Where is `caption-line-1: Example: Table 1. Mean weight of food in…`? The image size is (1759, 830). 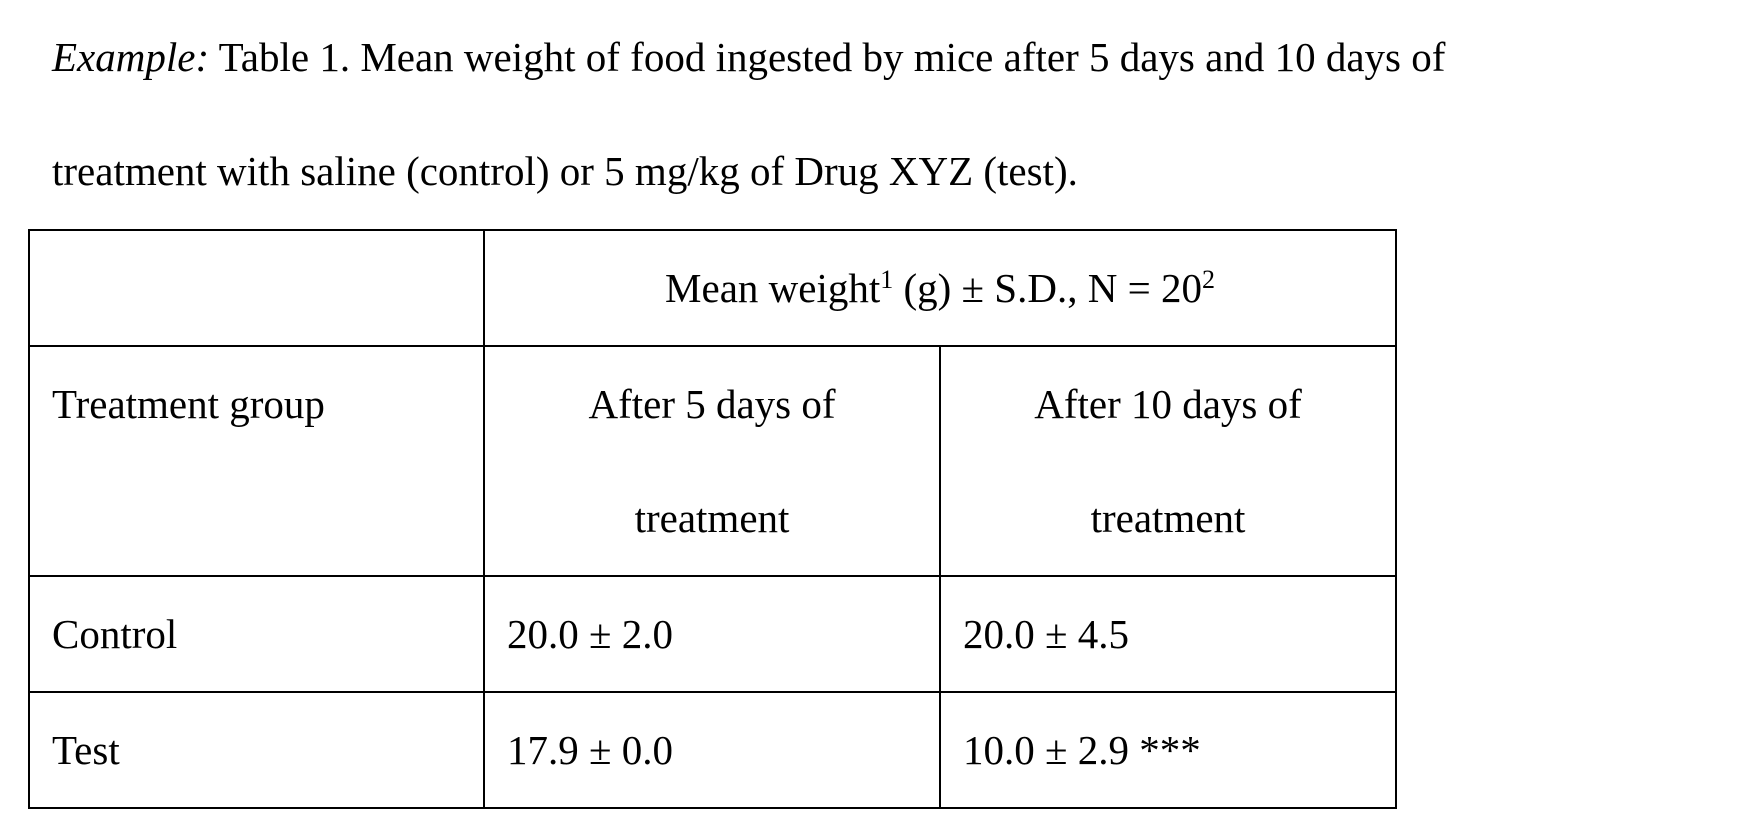 caption-line-1: Example: Table 1. Mean weight of food in… is located at coordinates (902, 57).